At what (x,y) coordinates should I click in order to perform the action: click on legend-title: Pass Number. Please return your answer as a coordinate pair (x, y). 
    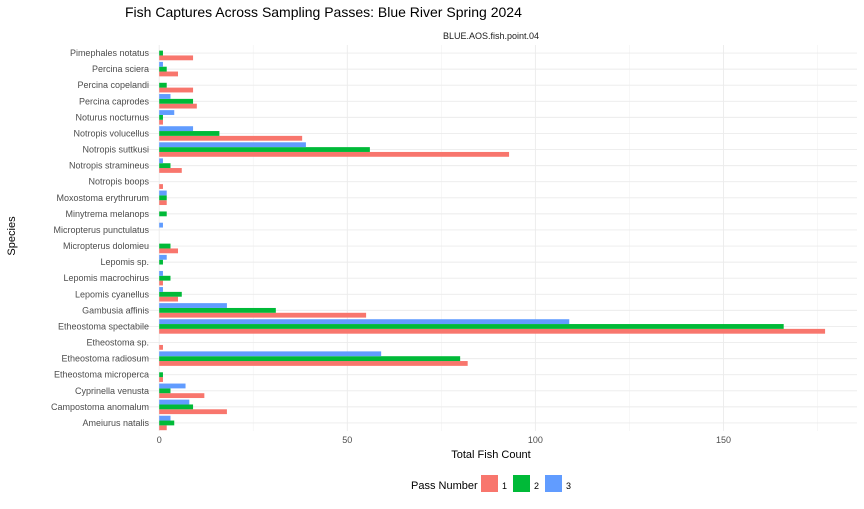
    Looking at the image, I should click on (444, 486).